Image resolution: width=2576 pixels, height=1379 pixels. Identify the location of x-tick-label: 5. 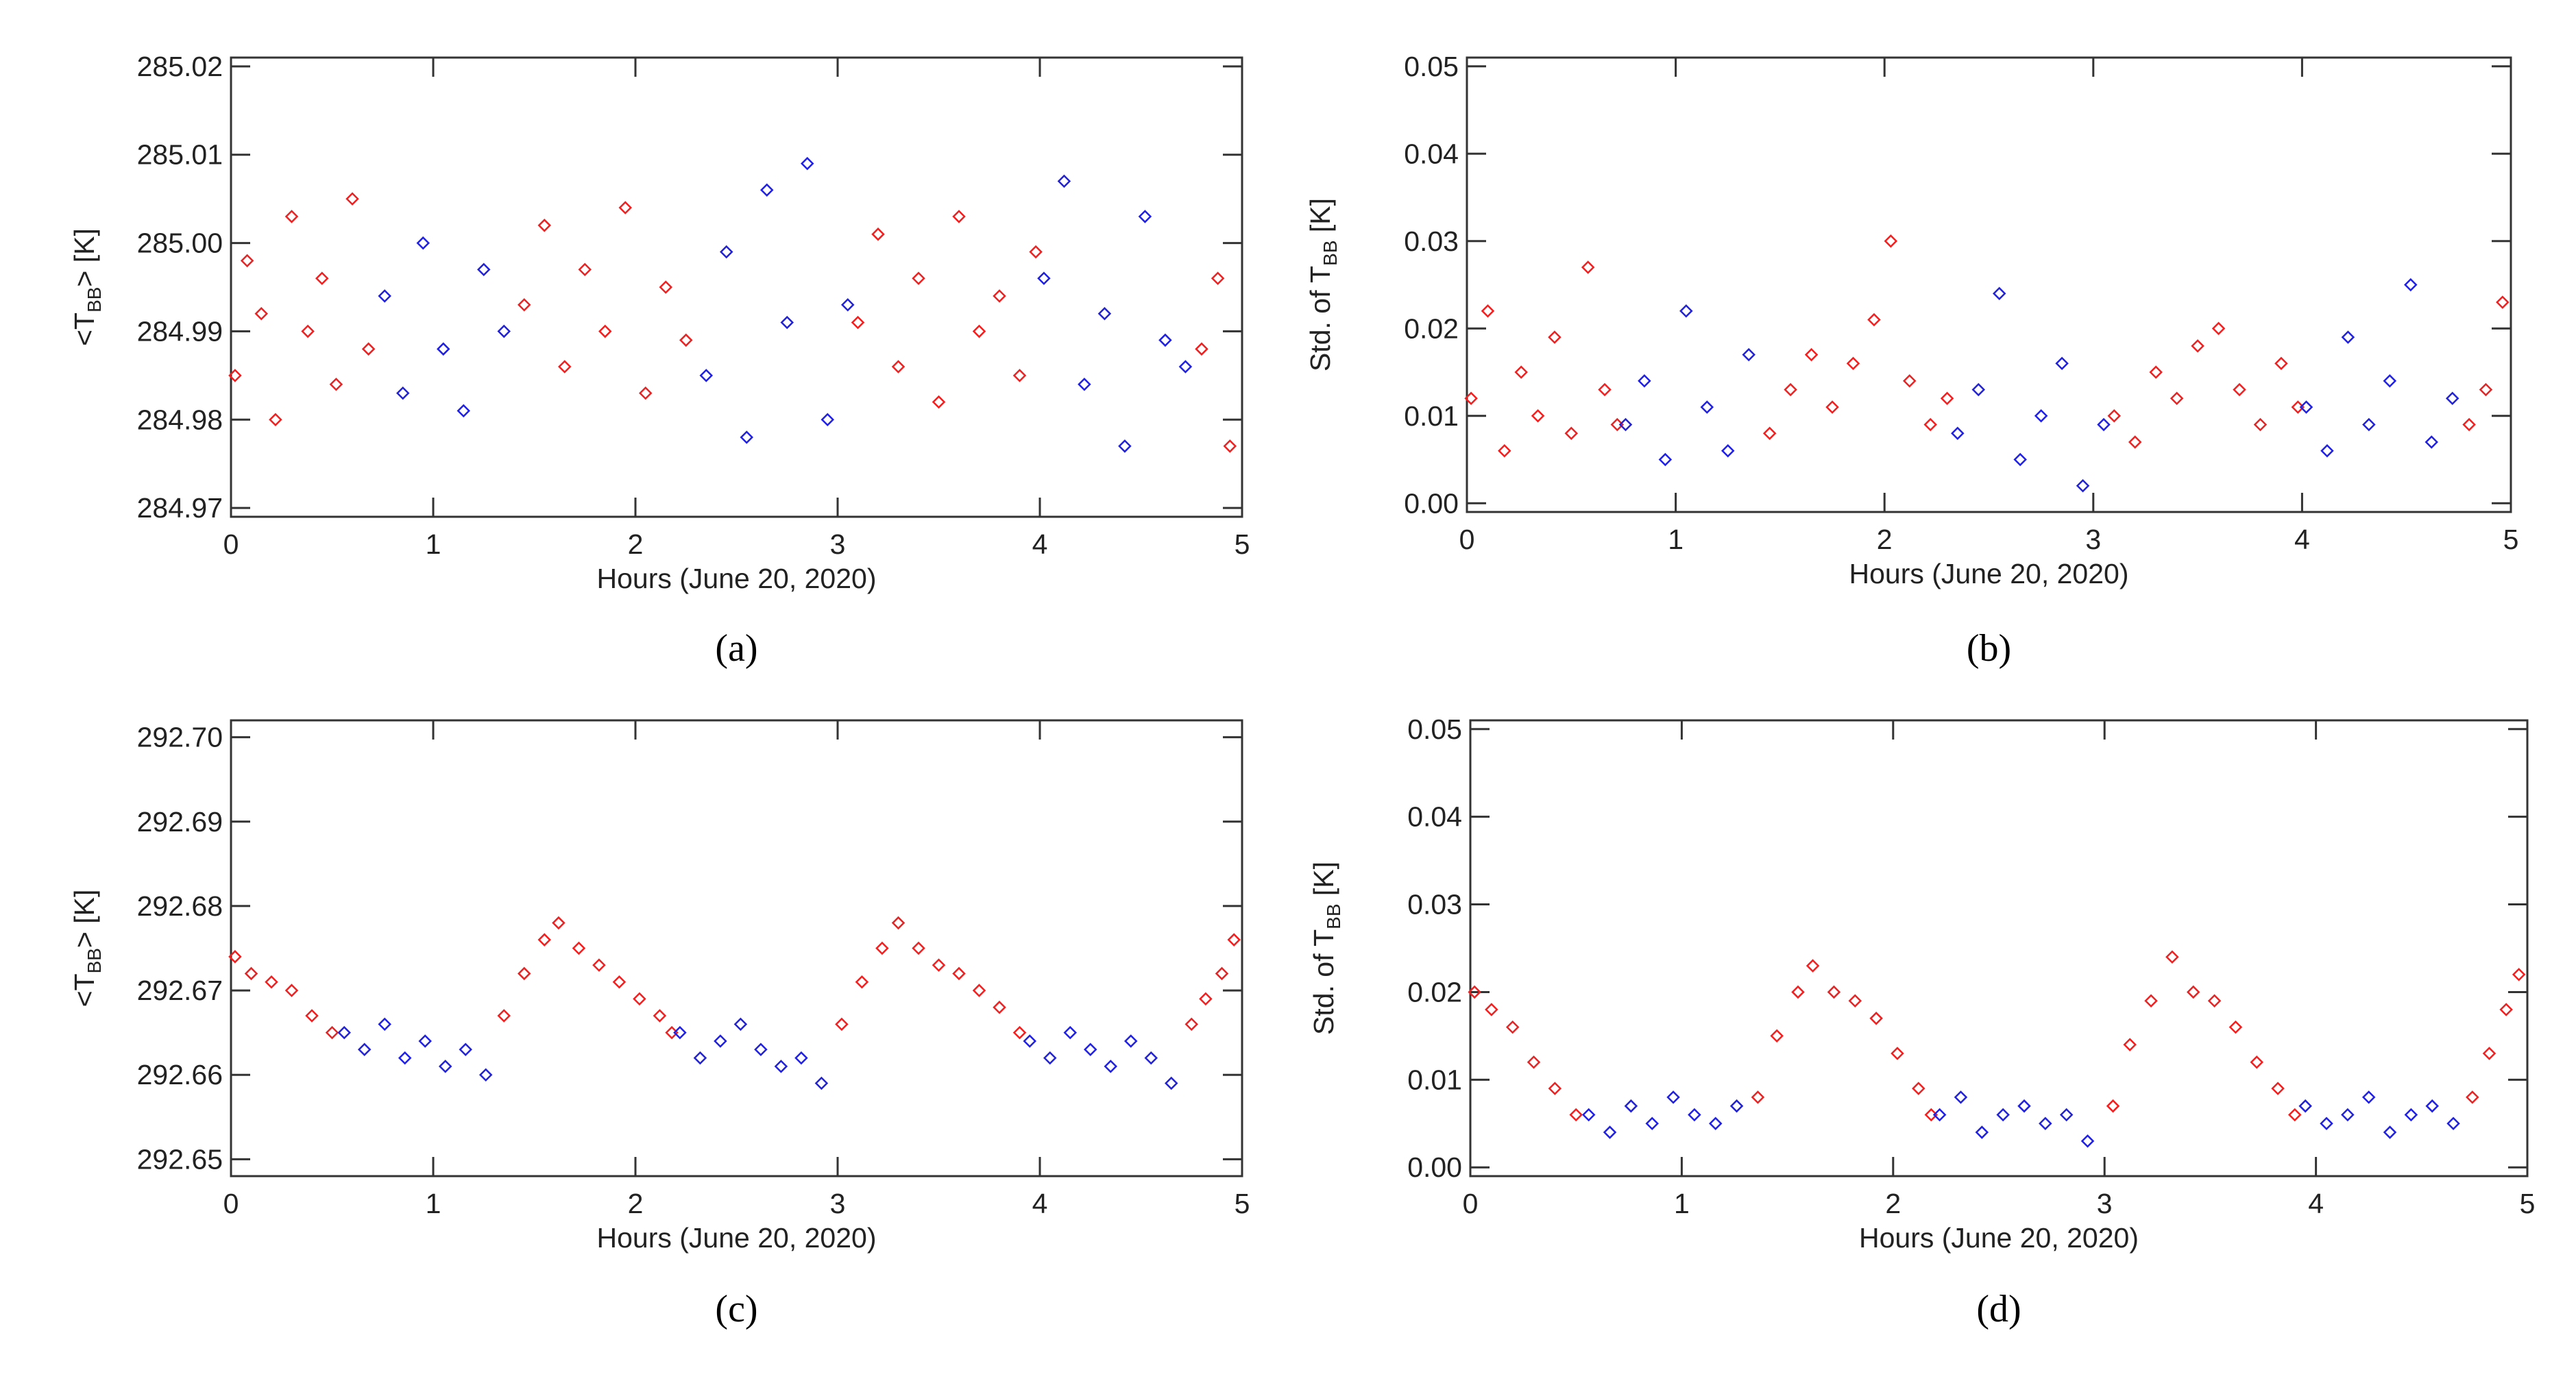
(1242, 544).